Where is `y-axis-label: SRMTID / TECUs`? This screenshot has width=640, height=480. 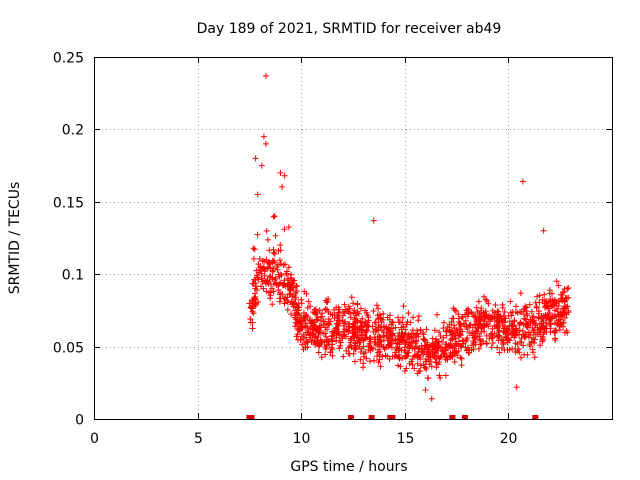
y-axis-label: SRMTID / TECUs is located at coordinates (15, 238).